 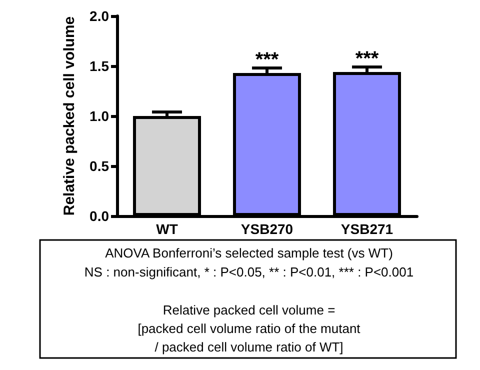 What do you see at coordinates (249, 347) in the screenshot?
I see `text: / packed cell volume ratio of WT]` at bounding box center [249, 347].